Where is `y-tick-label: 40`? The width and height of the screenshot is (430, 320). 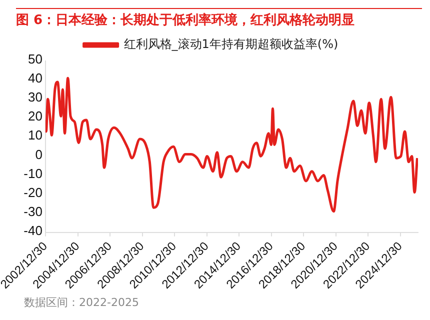 y-tick-label: 40 is located at coordinates (35, 78).